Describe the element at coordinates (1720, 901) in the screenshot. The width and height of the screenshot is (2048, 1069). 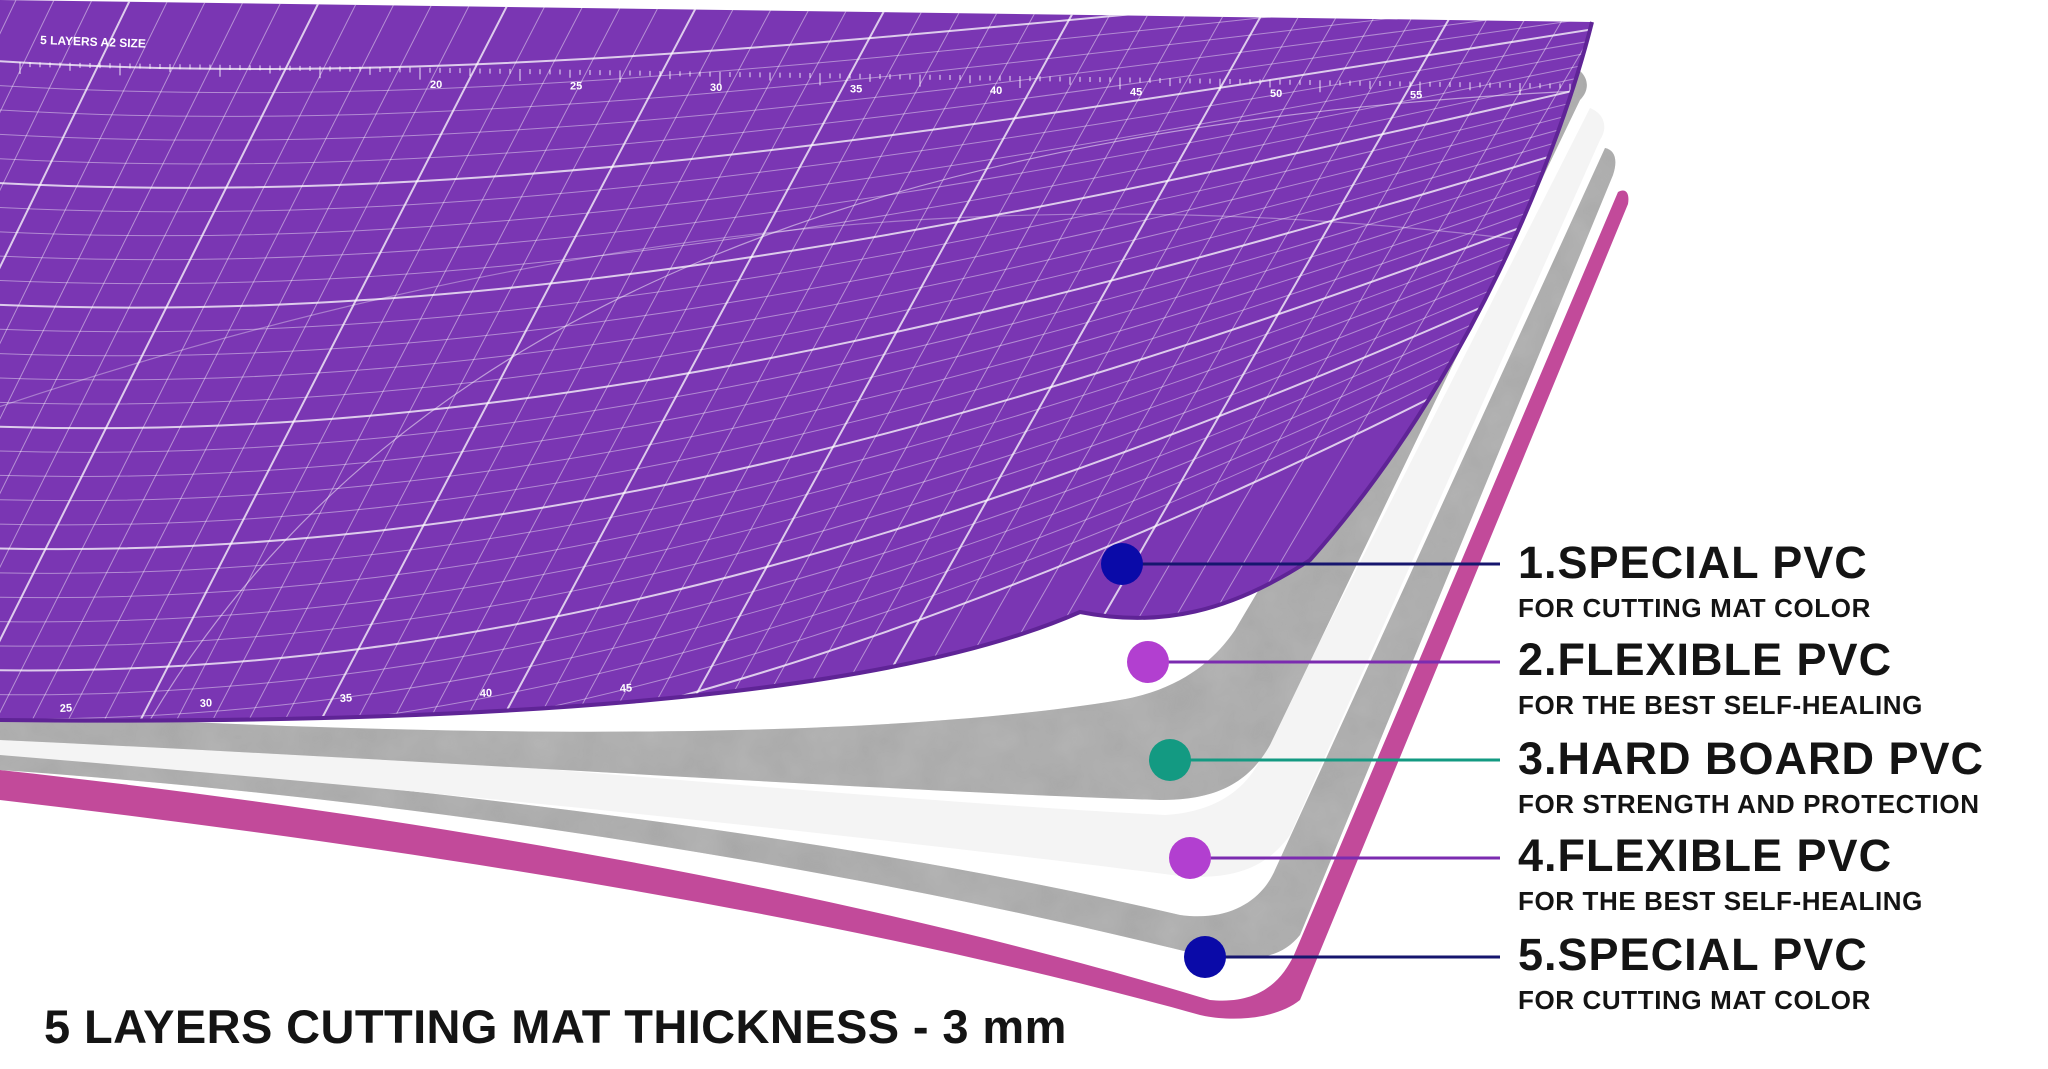
I see `layer-4-subtitle: FOR THE BEST SELF-HEALING` at that location.